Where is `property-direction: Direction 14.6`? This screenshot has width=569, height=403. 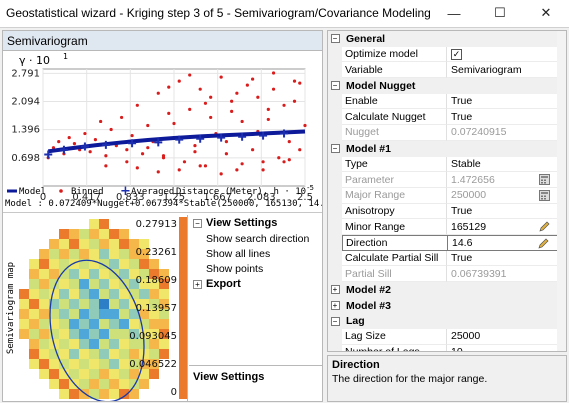
property-direction: Direction 14.6 is located at coordinates (447, 242).